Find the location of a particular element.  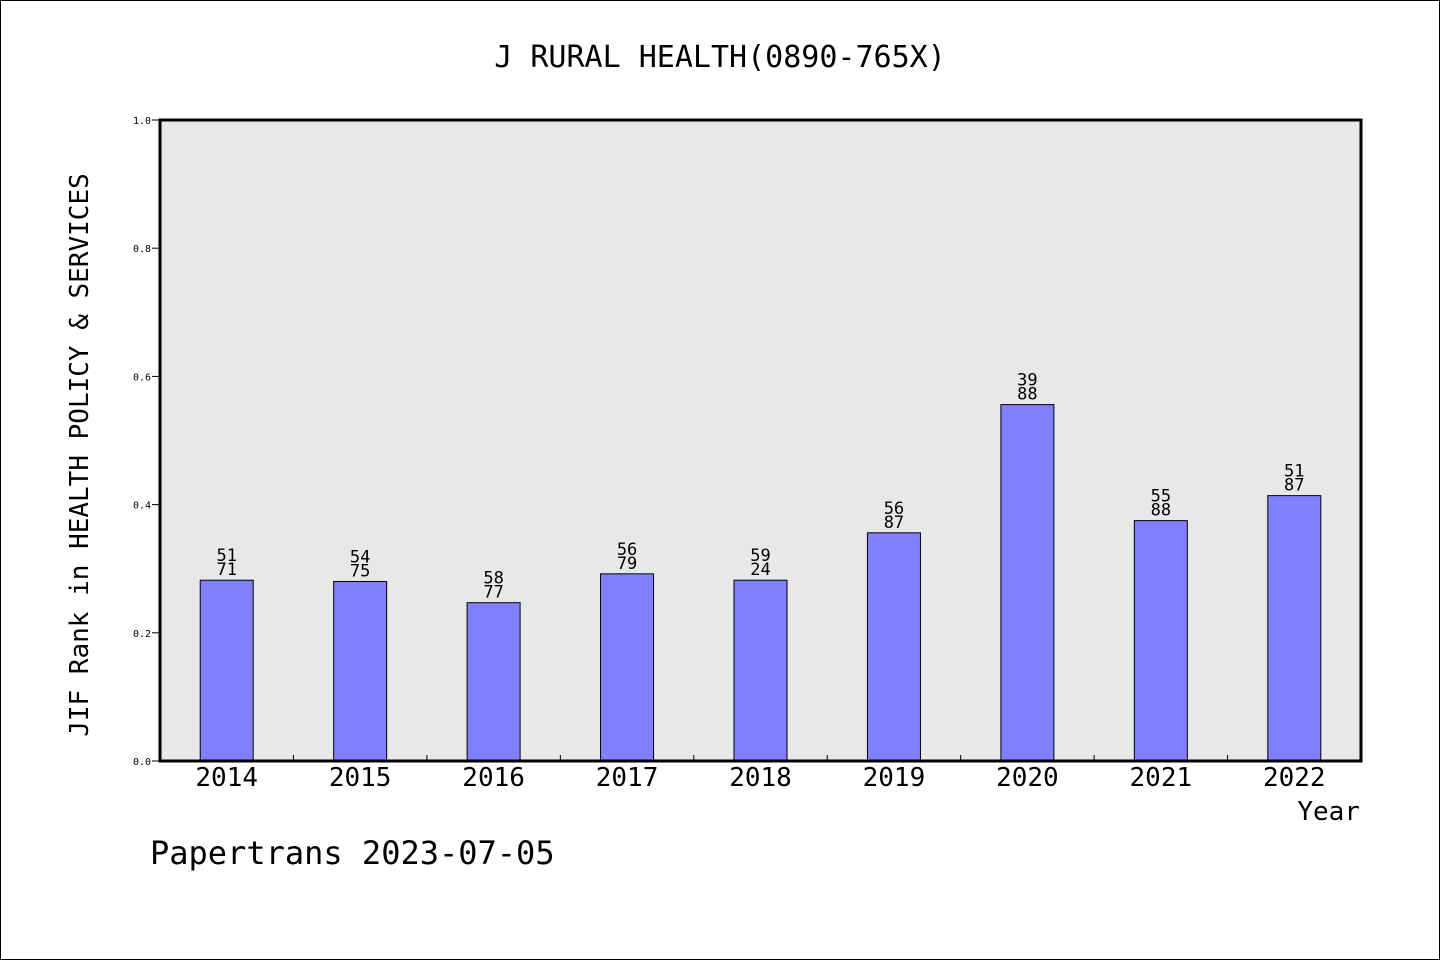

y-tick-label: 0.6 is located at coordinates (142, 377).